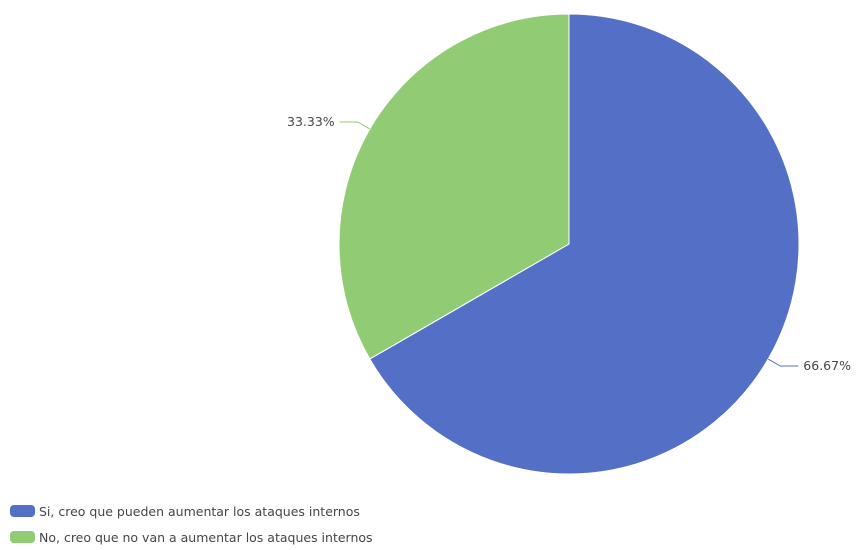 This screenshot has width=857, height=550. I want to click on legend-swatch-si, so click(22, 511).